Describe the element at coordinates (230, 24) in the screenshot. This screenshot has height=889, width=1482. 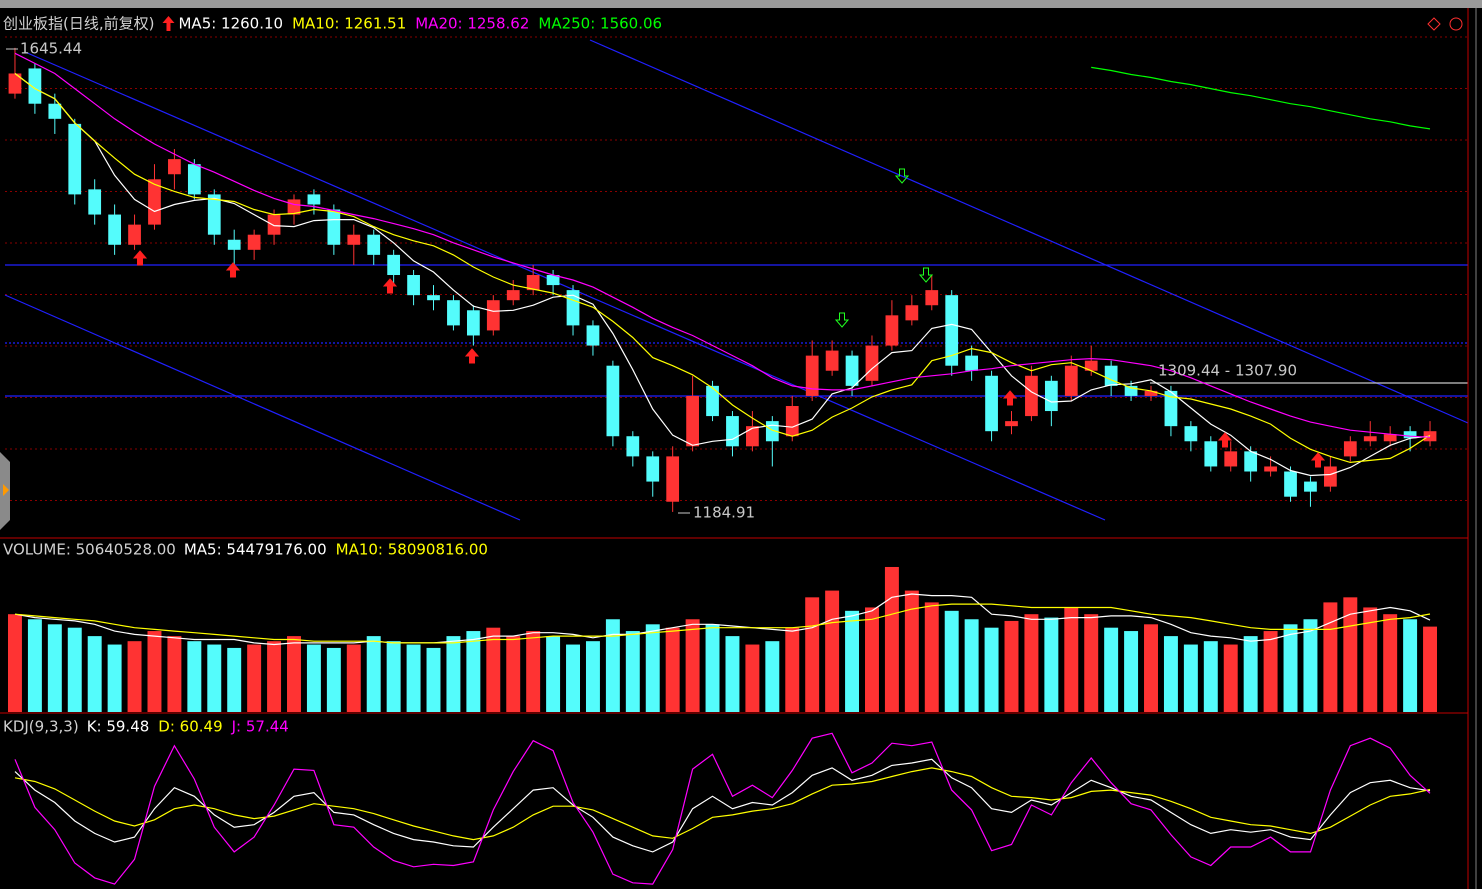
I see `legend-entry: MA5: 1260.10` at that location.